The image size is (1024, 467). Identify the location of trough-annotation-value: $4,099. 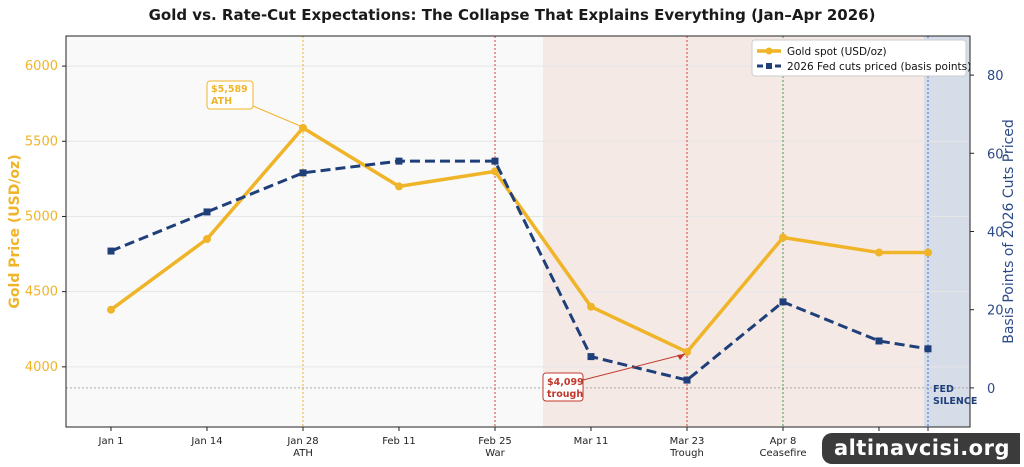
(565, 382).